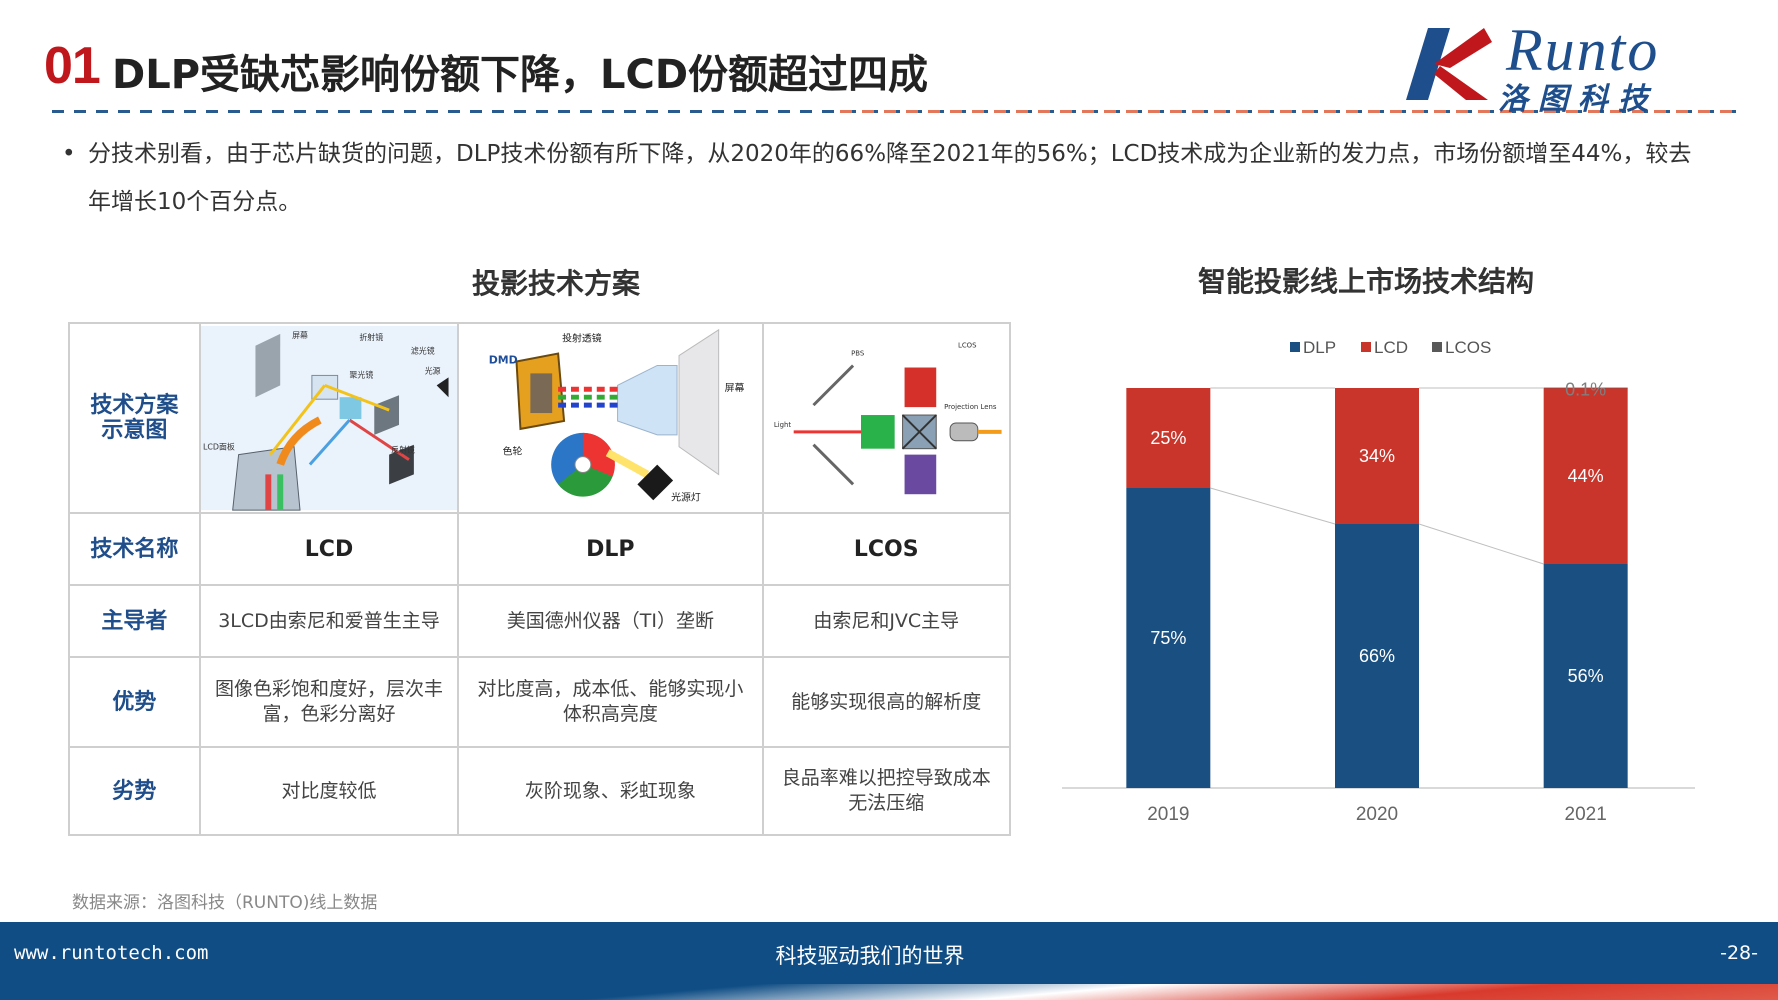  Describe the element at coordinates (870, 956) in the screenshot. I see `footer-slogan: 科技驱动我们的世界` at that location.